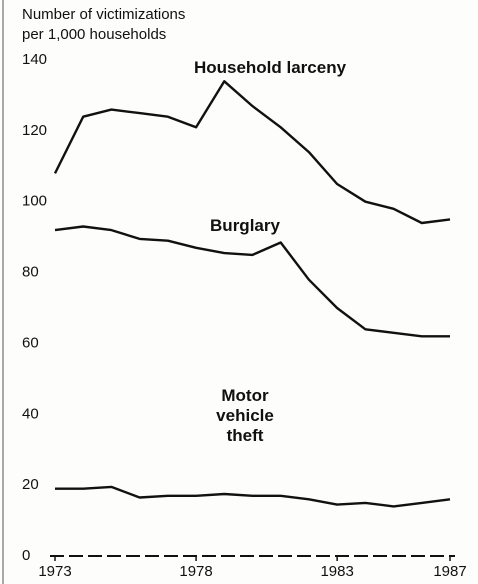 This screenshot has width=478, height=584. I want to click on y-tick-label: 100, so click(34, 201).